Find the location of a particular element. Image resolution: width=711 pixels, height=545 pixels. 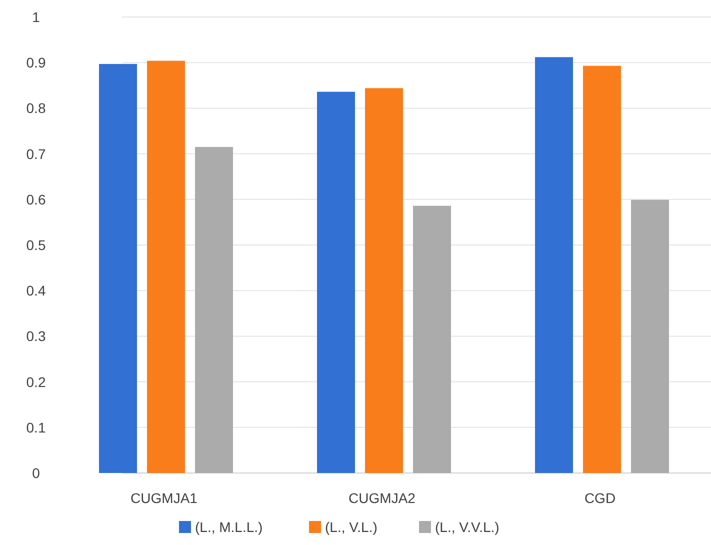

x-tick-label: CUGMJA1 is located at coordinates (164, 498).